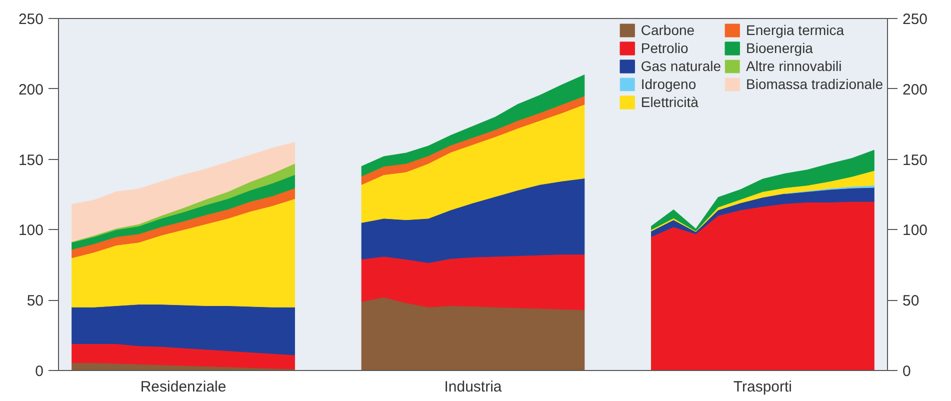 The width and height of the screenshot is (951, 401). Describe the element at coordinates (668, 84) in the screenshot. I see `legend-label: Idrogeno` at that location.